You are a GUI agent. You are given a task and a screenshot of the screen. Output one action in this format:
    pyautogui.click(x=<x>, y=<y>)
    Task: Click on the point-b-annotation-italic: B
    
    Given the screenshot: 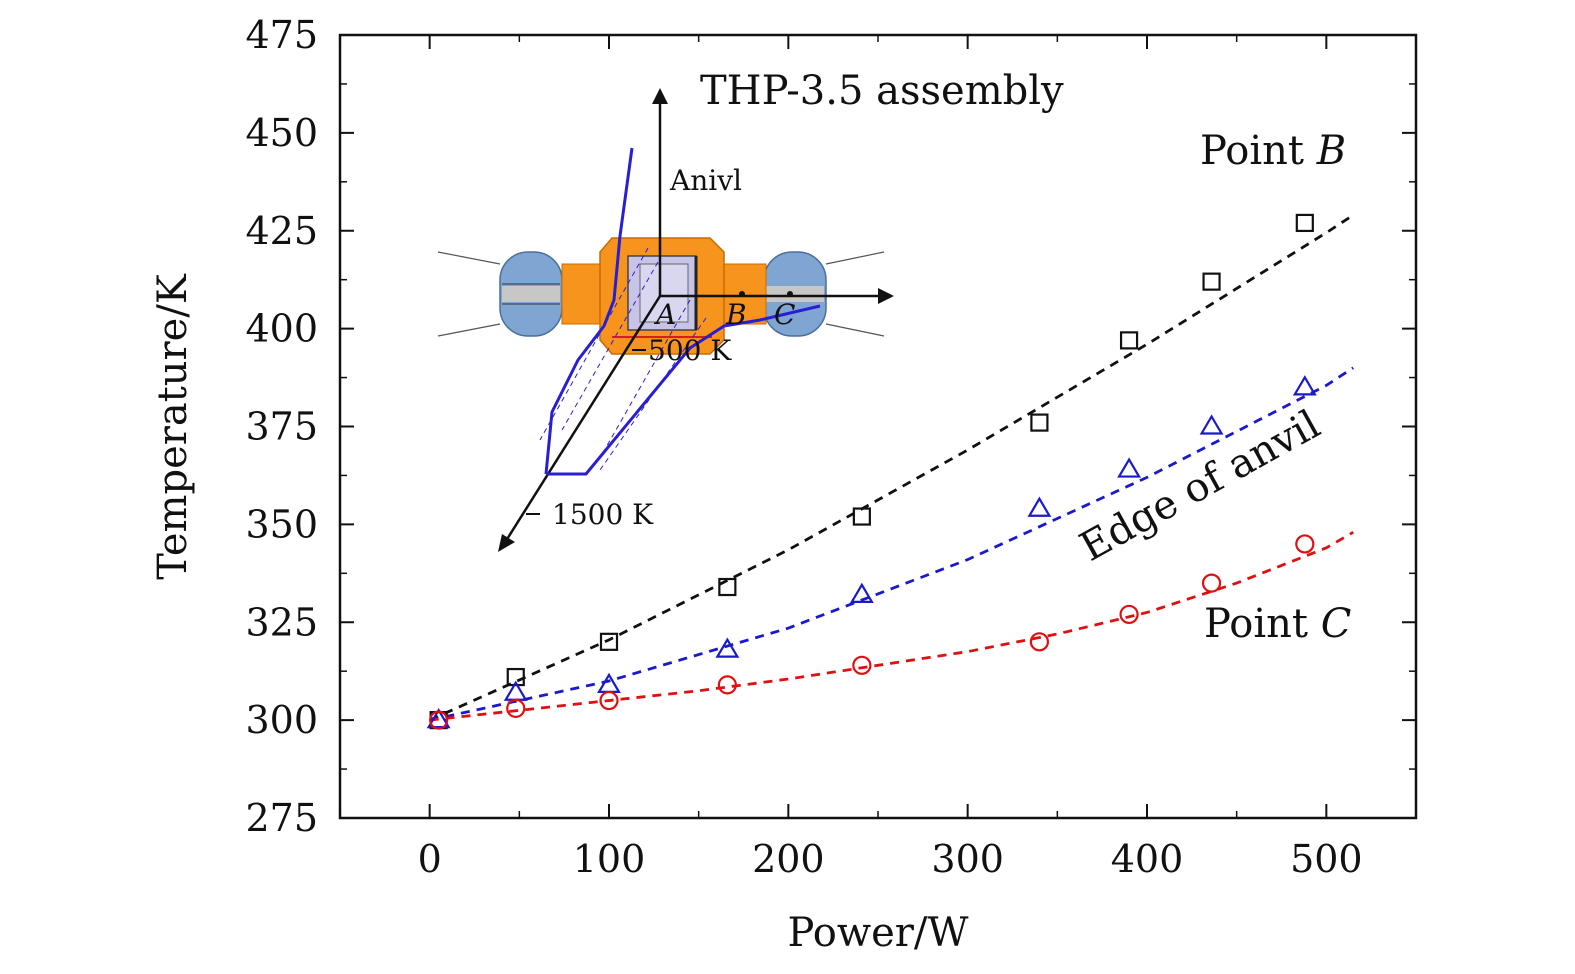 What is the action you would take?
    pyautogui.click(x=1331, y=151)
    